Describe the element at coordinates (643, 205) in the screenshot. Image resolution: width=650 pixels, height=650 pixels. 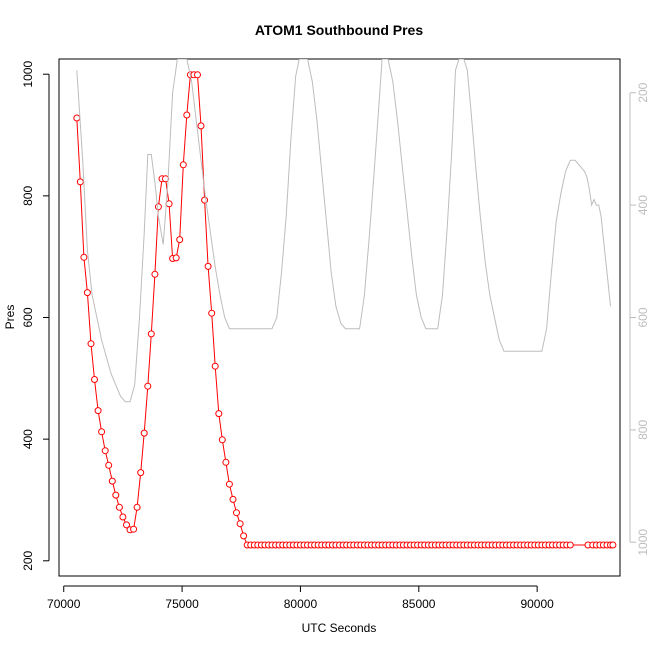
I see `y2-tick-label: 400` at that location.